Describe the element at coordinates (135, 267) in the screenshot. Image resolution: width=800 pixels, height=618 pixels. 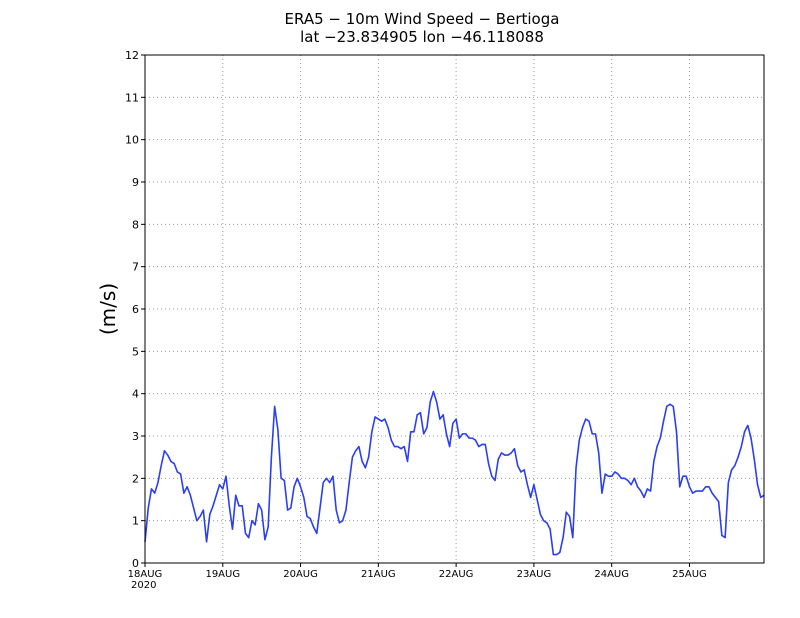
I see `y-tick-label: 7` at that location.